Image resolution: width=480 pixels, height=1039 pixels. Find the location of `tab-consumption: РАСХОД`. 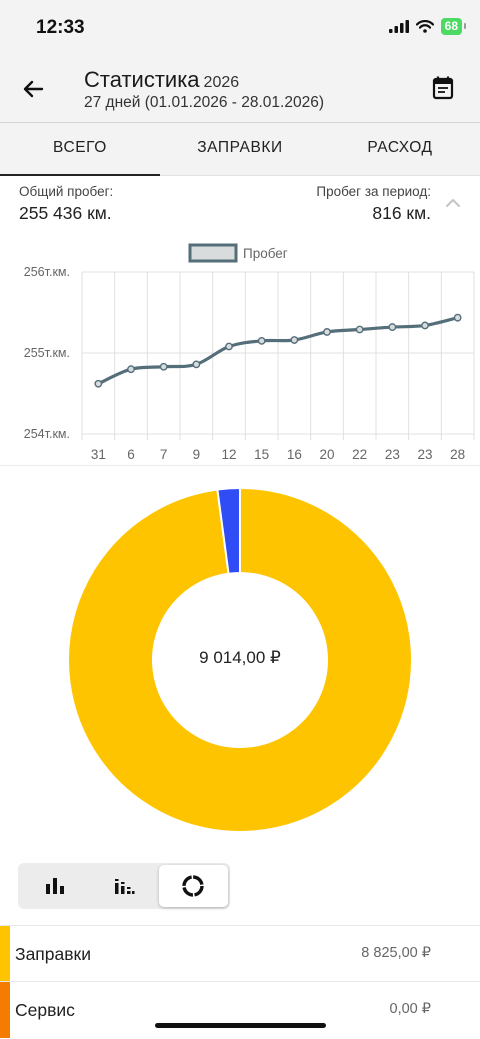

tab-consumption: РАСХОД is located at coordinates (400, 147).